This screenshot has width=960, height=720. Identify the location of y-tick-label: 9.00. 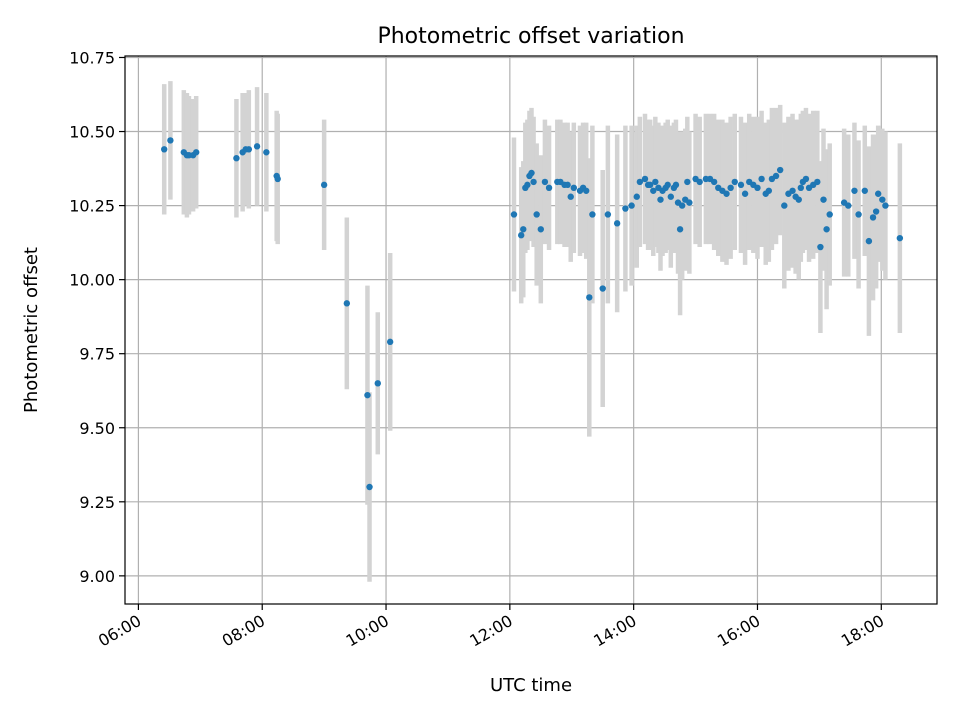
(97, 576).